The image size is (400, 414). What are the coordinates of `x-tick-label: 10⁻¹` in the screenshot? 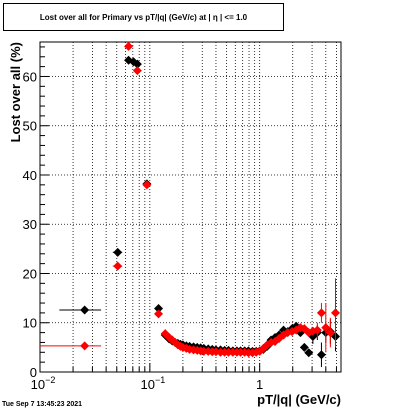 It's located at (152, 383).